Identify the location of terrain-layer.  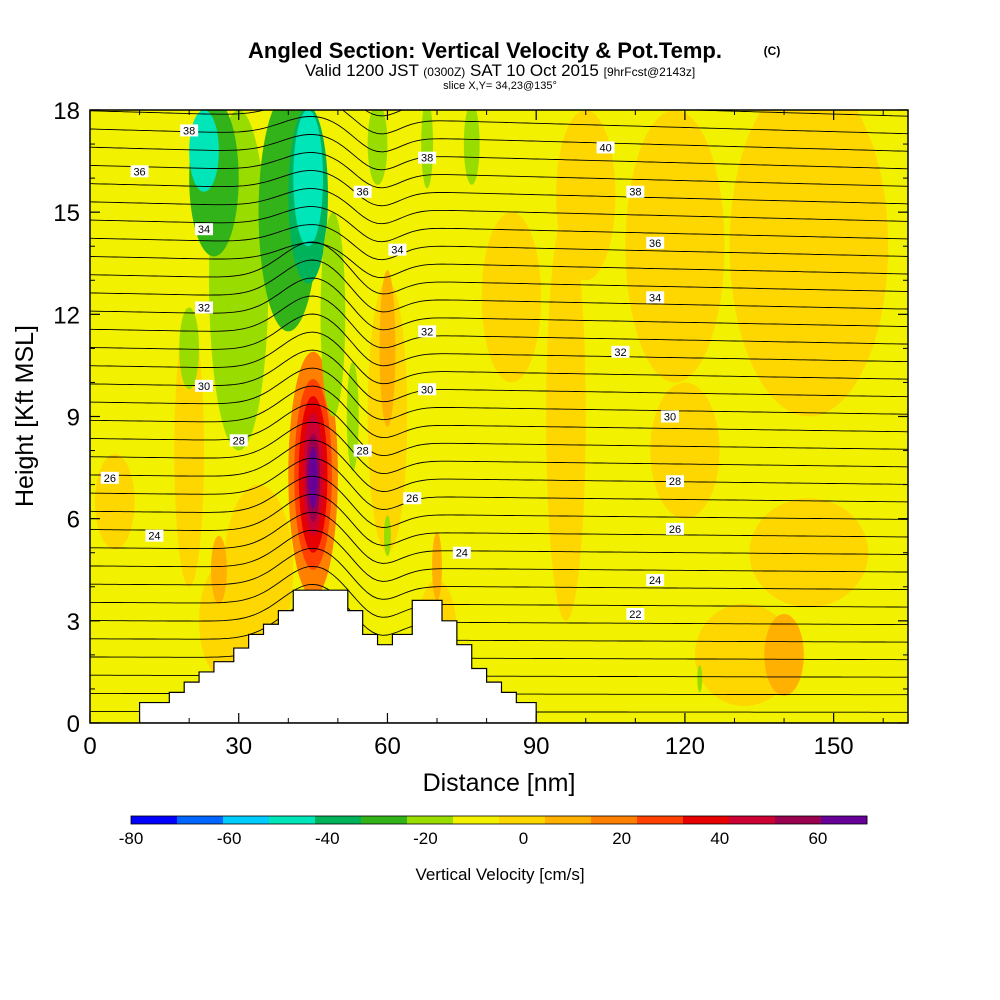
(499, 656).